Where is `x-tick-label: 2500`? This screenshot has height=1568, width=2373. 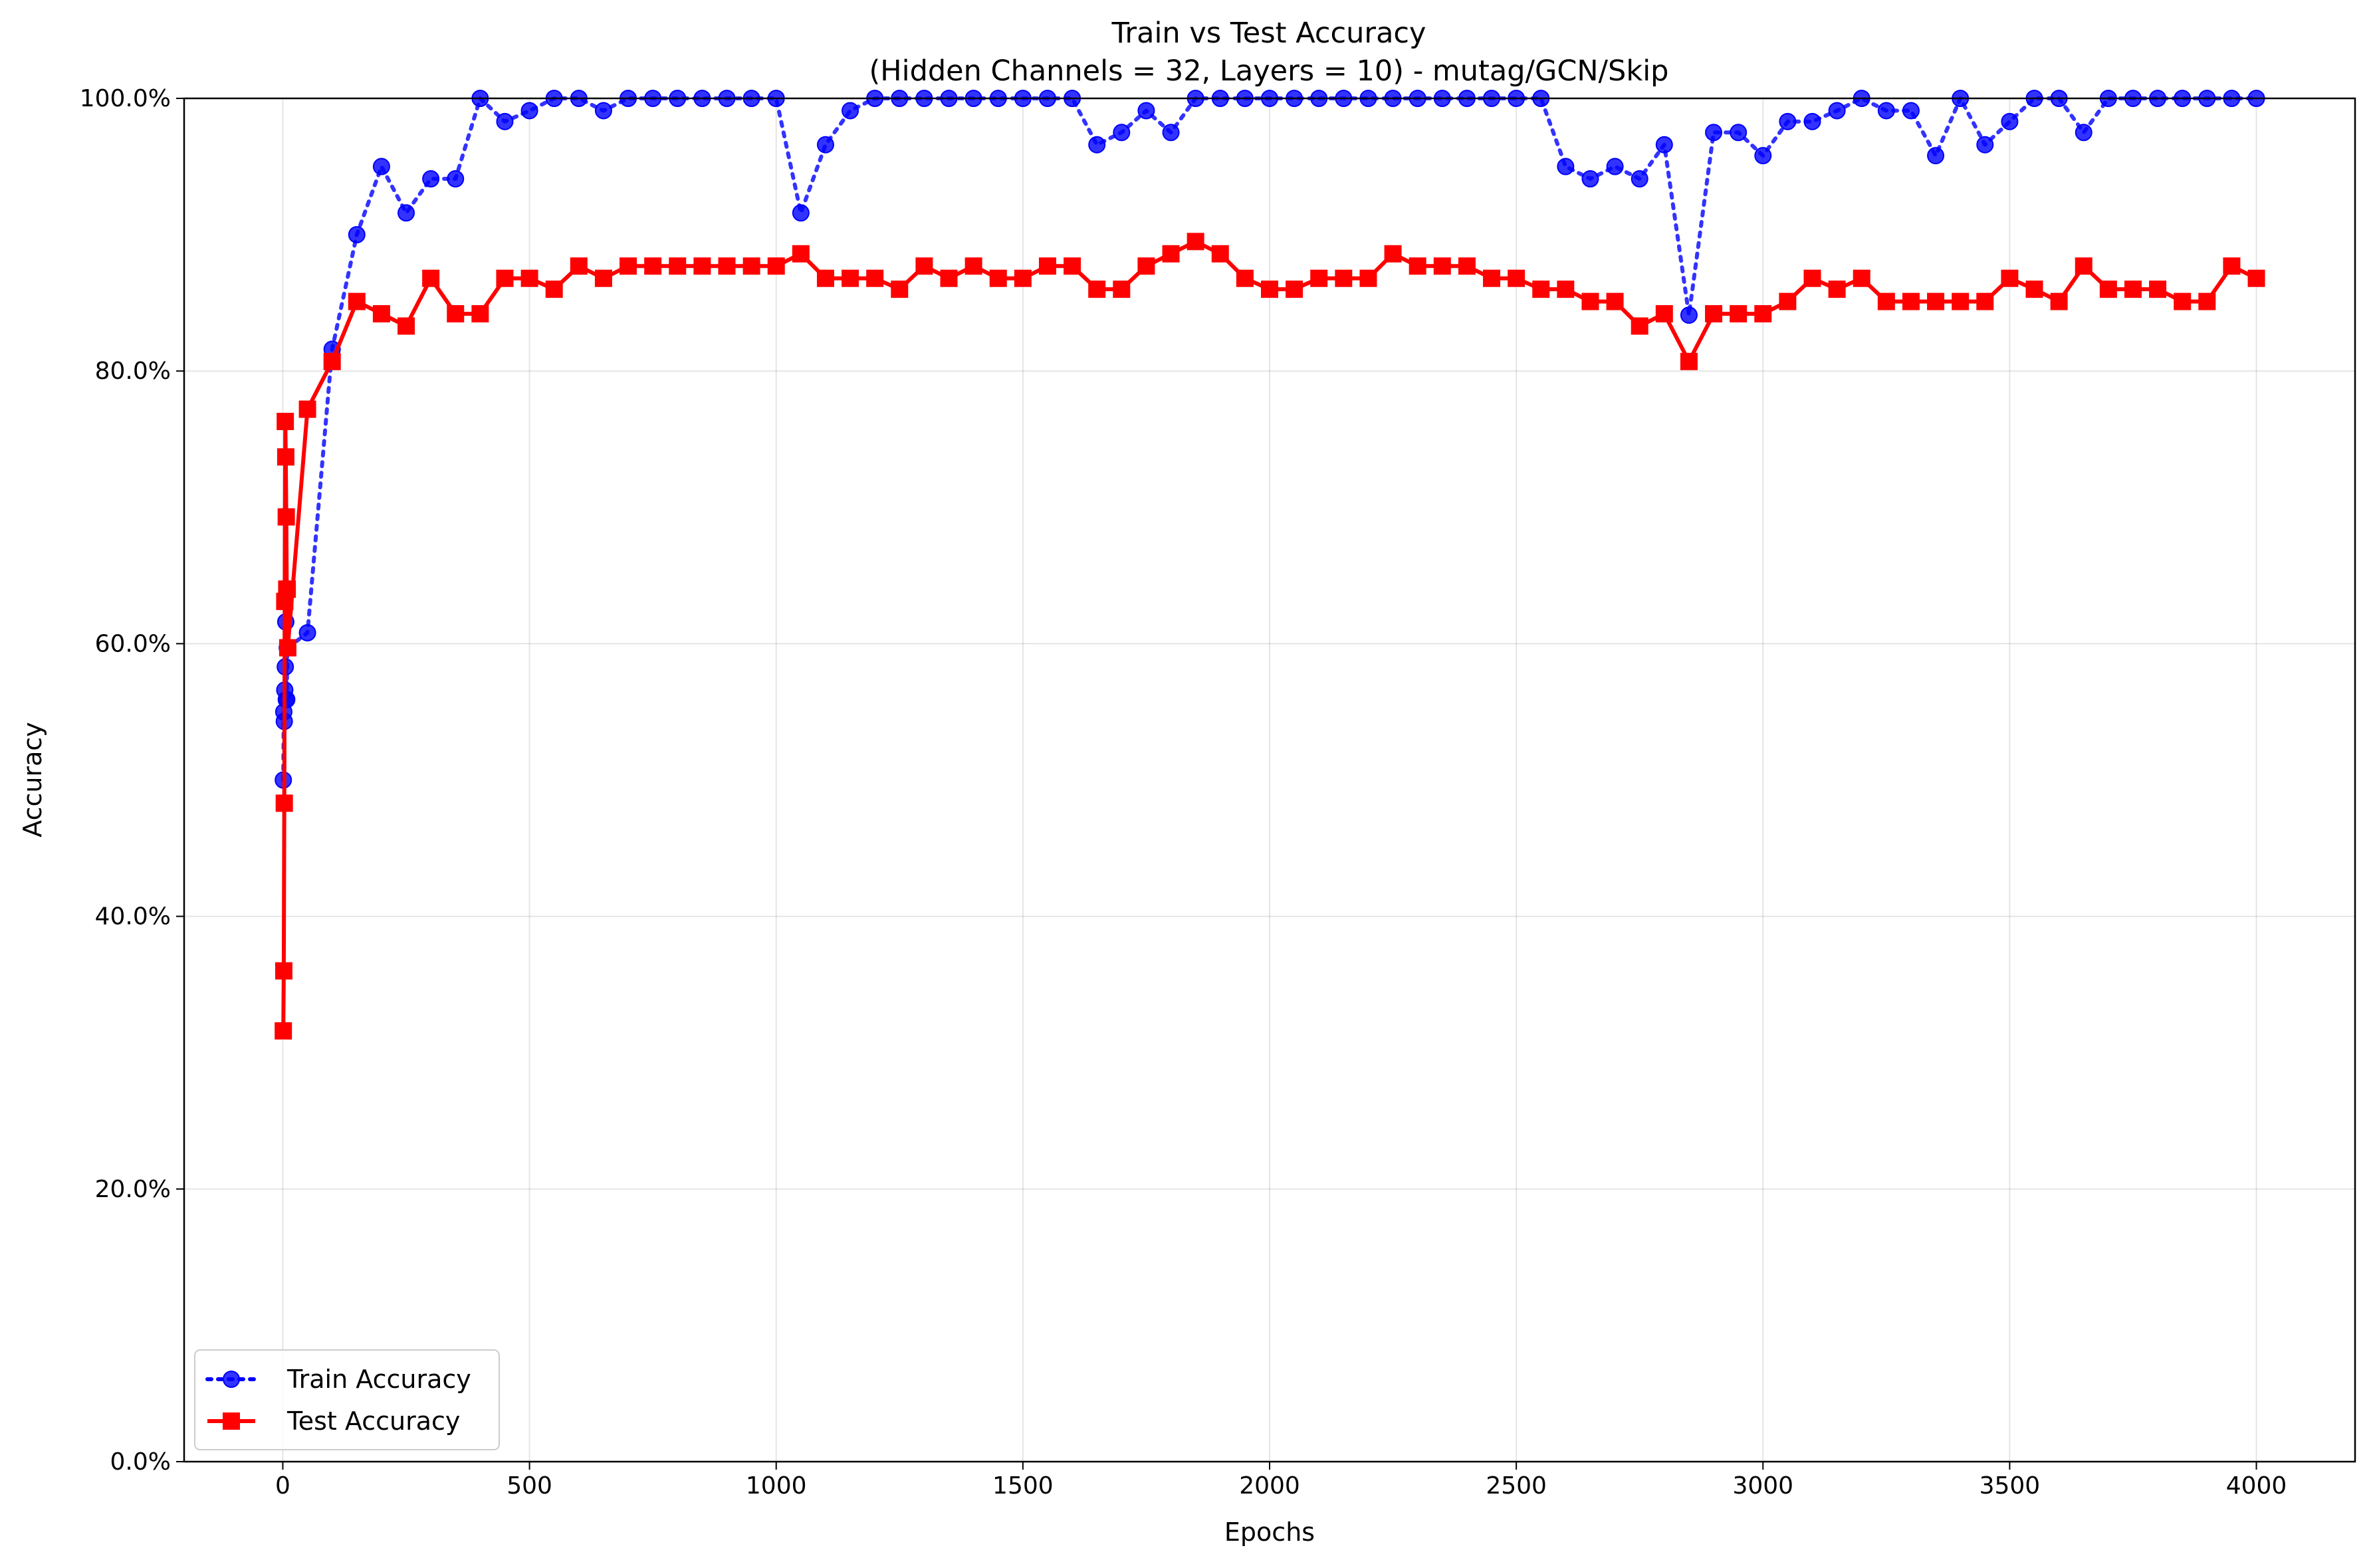
x-tick-label: 2500 is located at coordinates (1516, 1486).